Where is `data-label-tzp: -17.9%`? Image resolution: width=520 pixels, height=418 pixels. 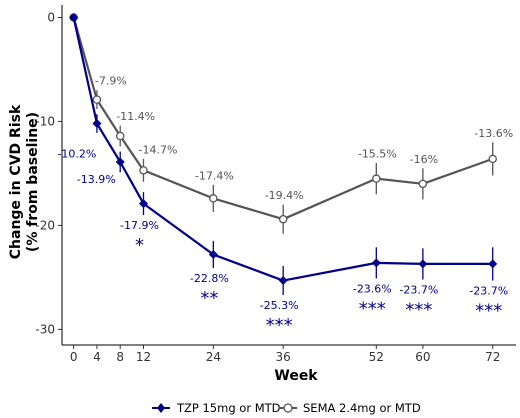
data-label-tzp: -17.9% is located at coordinates (139, 225).